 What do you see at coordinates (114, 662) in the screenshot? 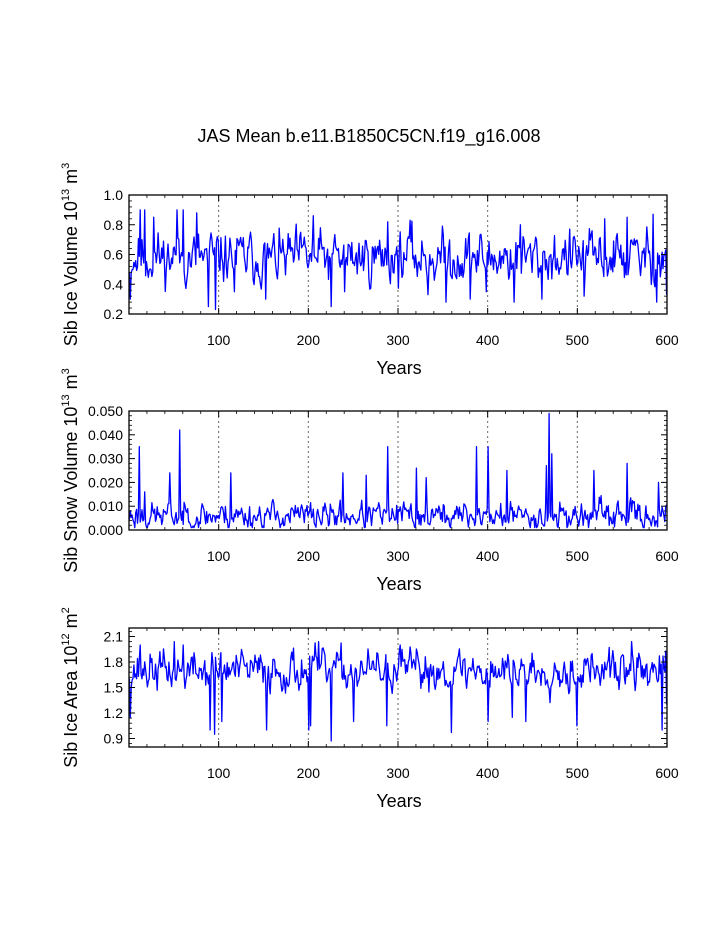
I see `y-tick-label: 1.8` at bounding box center [114, 662].